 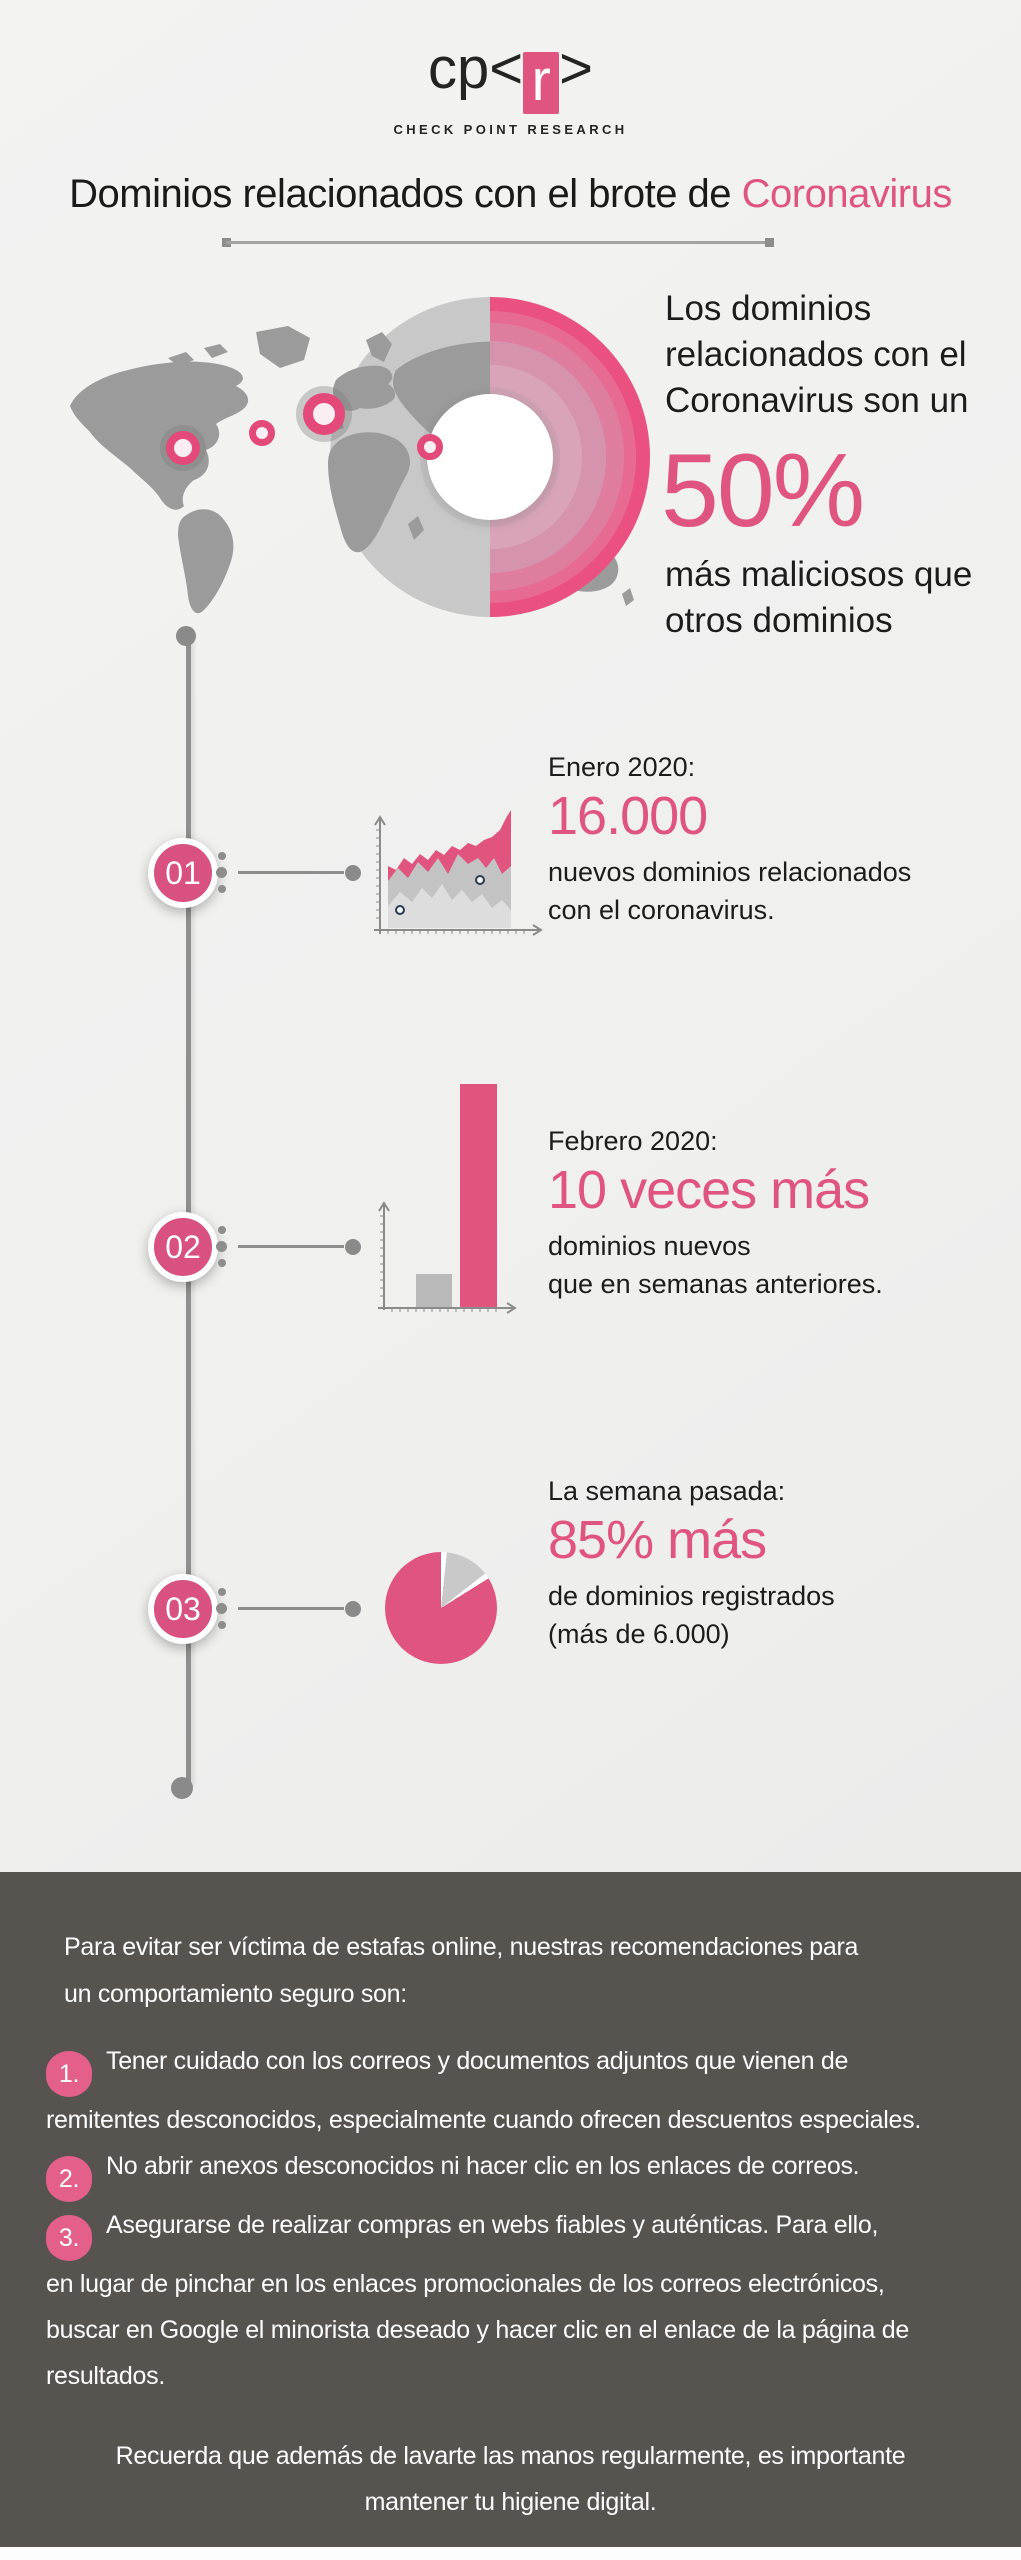 What do you see at coordinates (430, 447) in the screenshot?
I see `map-marker-east-asia` at bounding box center [430, 447].